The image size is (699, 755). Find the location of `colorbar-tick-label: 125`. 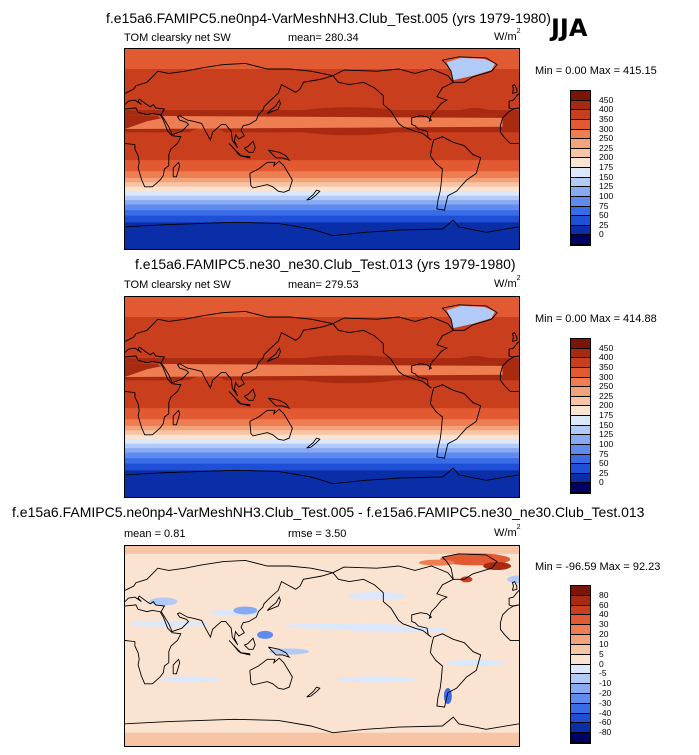

colorbar-tick-label: 125 is located at coordinates (606, 186).